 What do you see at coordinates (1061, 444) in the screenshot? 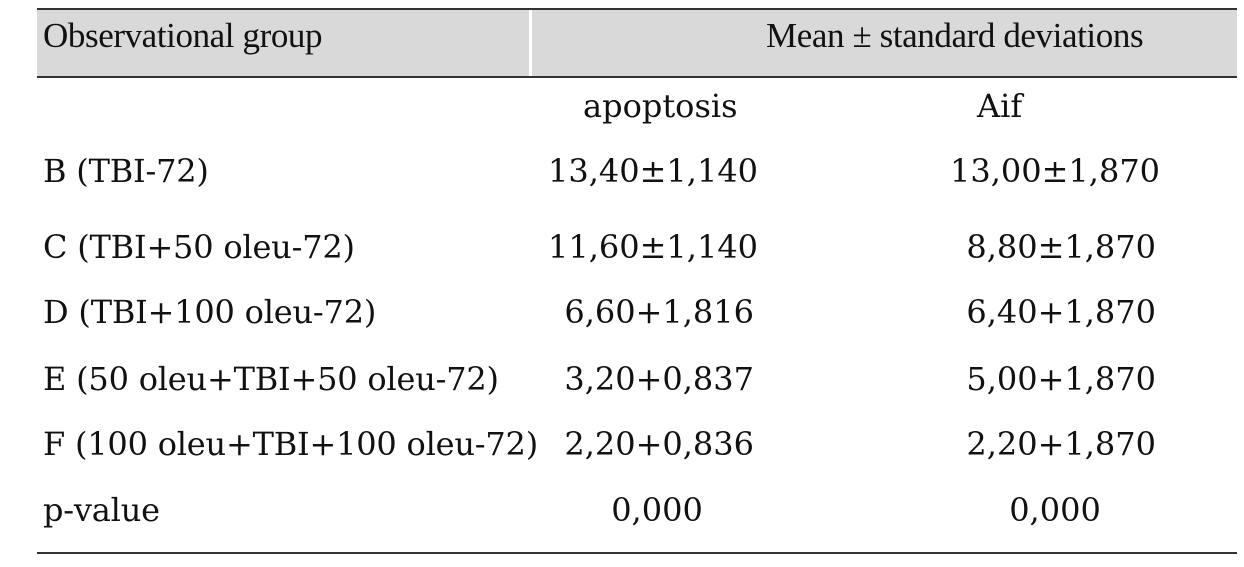
I see `row-aif-value: 2,20+1,870` at bounding box center [1061, 444].